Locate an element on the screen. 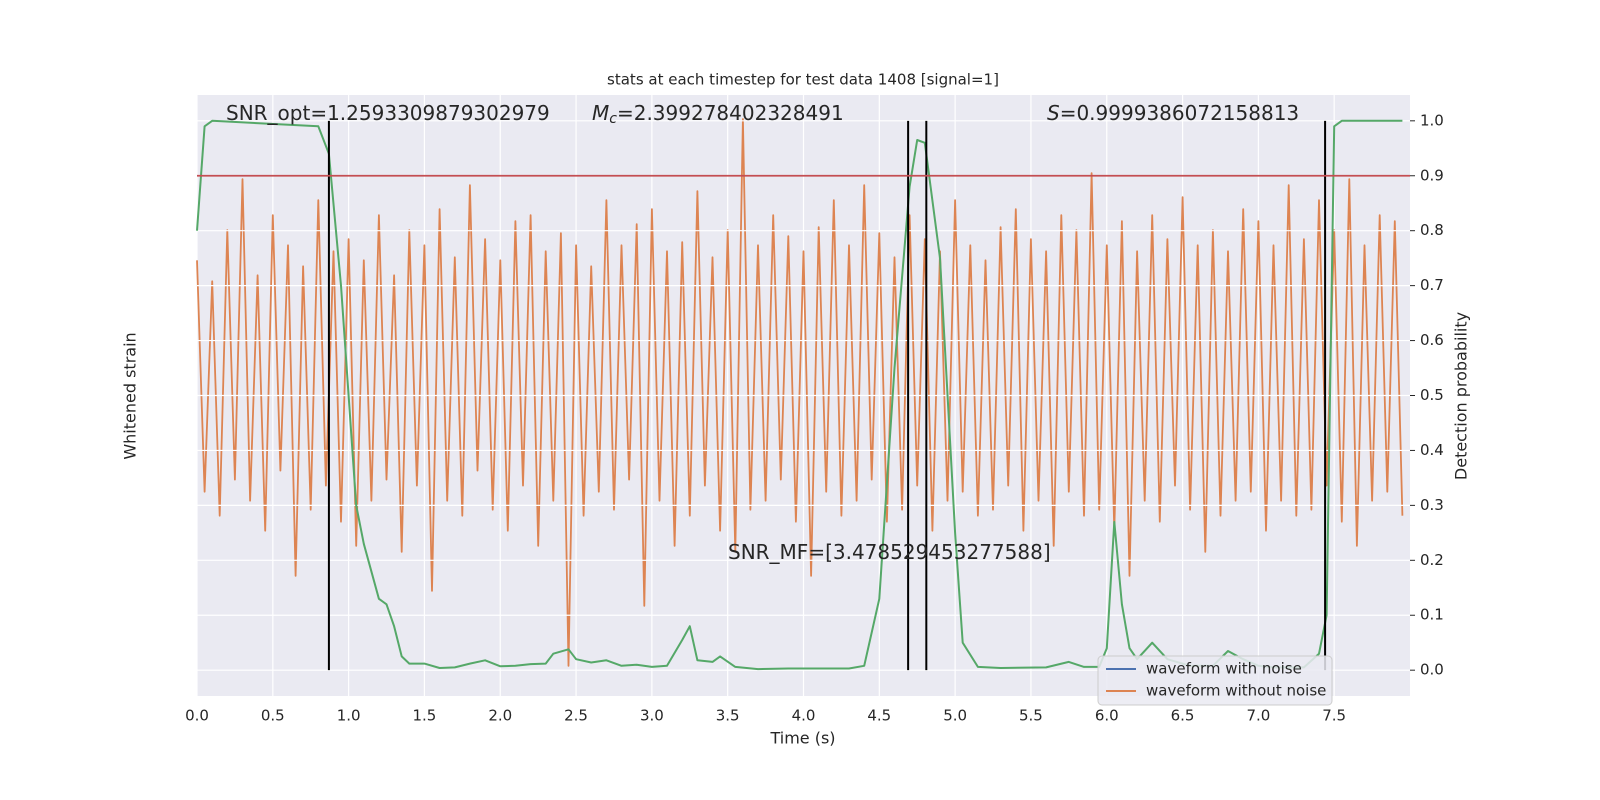  legend-label: waveform with noise is located at coordinates (1224, 669).